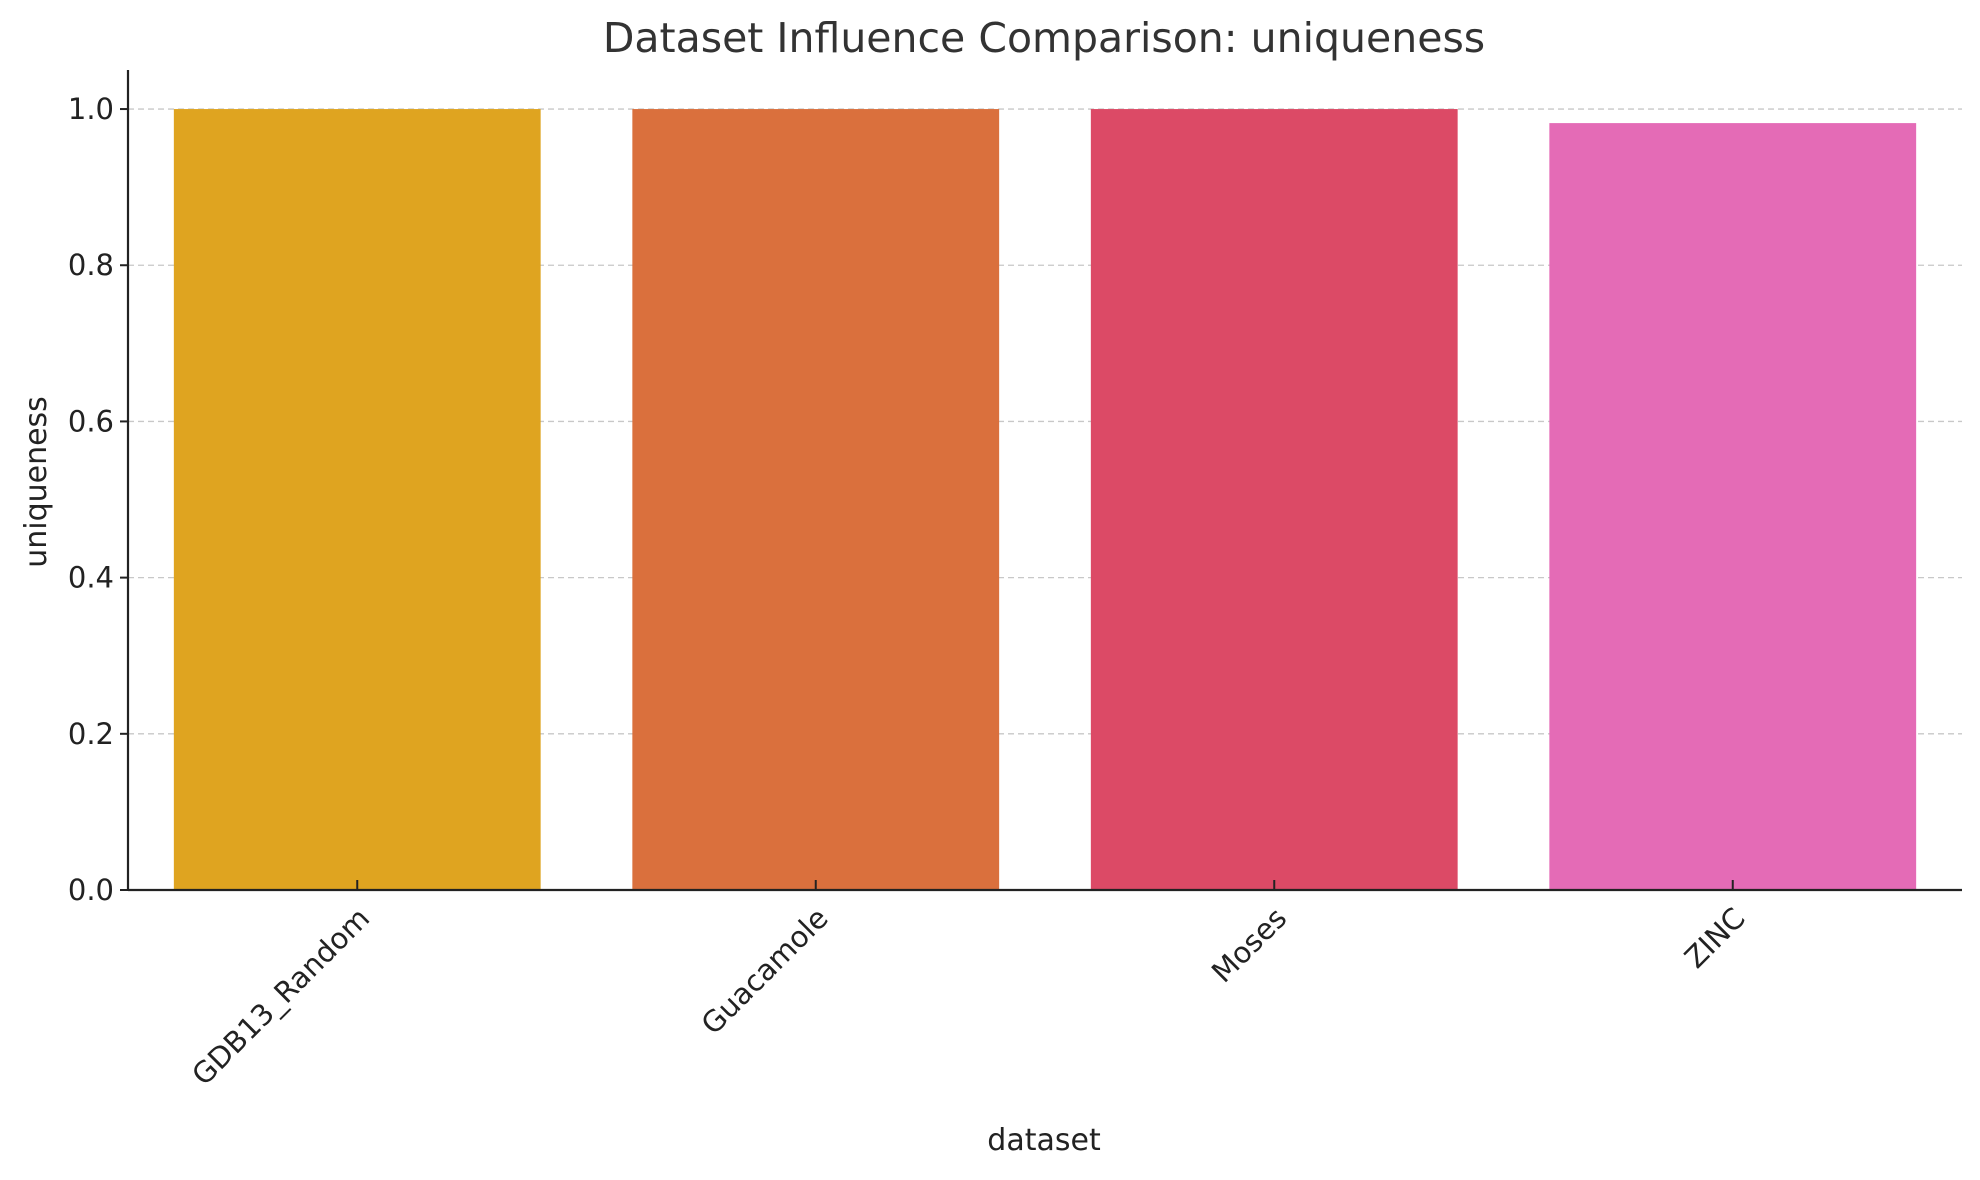 The height and width of the screenshot is (1180, 1980). What do you see at coordinates (91, 890) in the screenshot?
I see `y-tick-label: 0.0` at bounding box center [91, 890].